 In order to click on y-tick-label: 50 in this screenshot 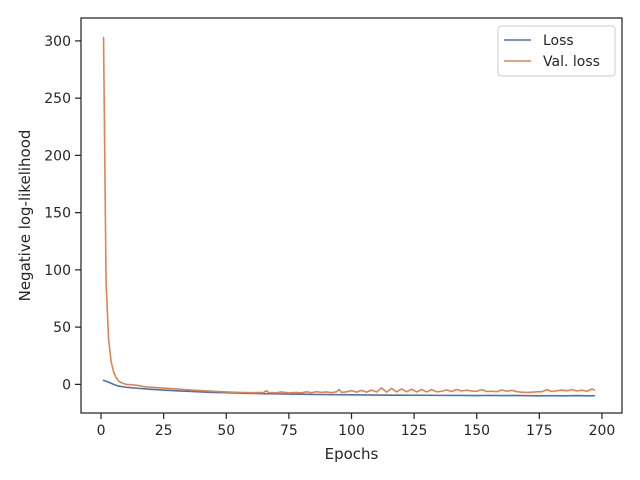, I will do `click(62, 328)`.